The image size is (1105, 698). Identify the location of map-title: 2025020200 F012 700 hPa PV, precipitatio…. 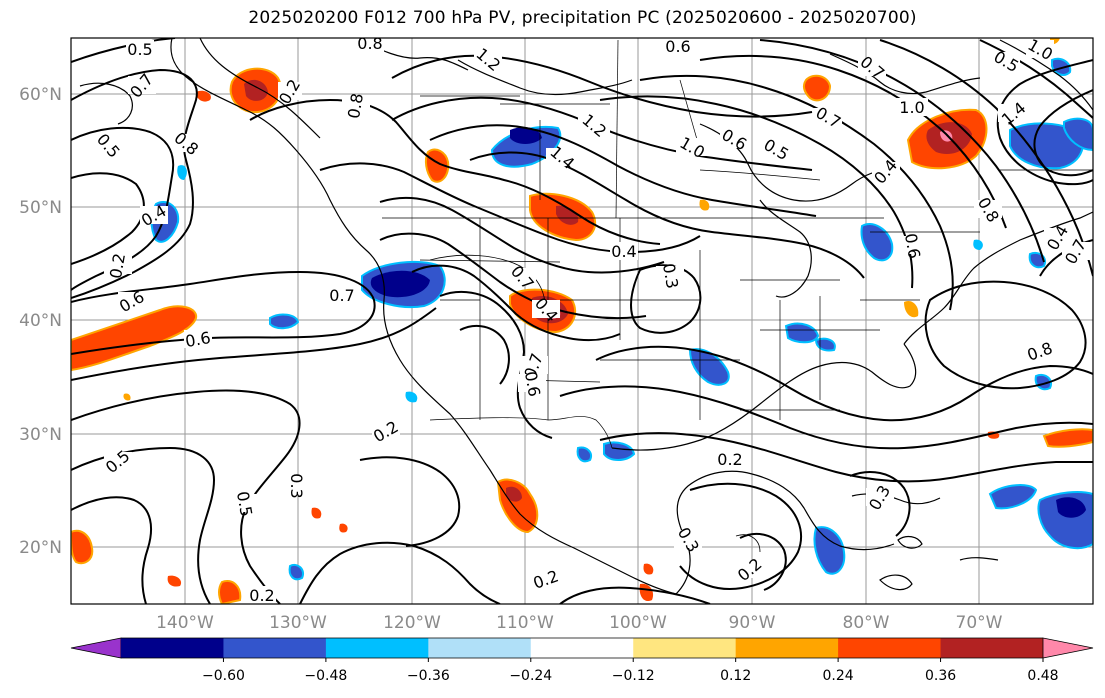
(582, 18).